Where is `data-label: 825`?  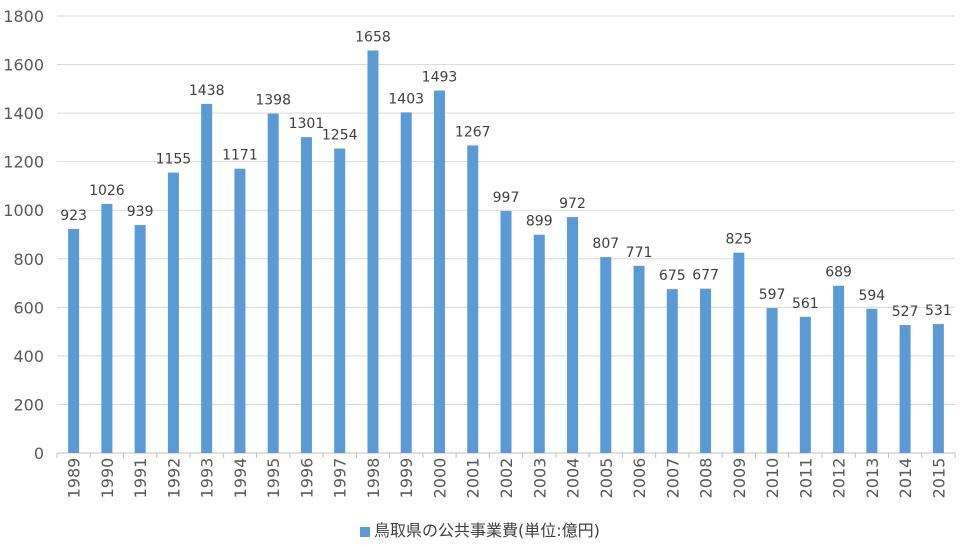 data-label: 825 is located at coordinates (738, 240).